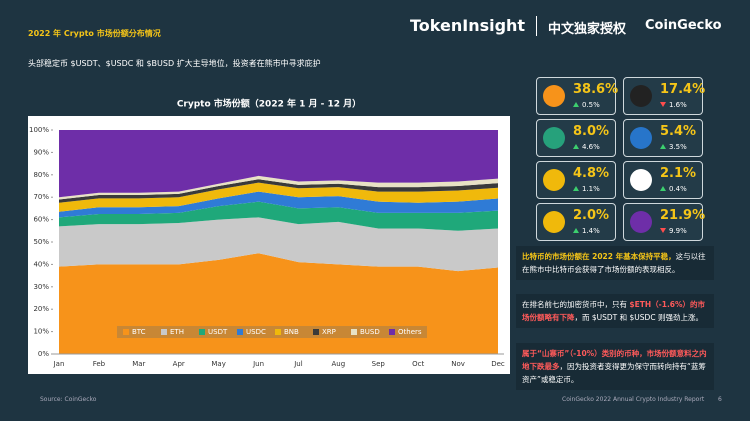 The height and width of the screenshot is (421, 750). Describe the element at coordinates (683, 89) in the screenshot. I see `share-value: 17.4%` at that location.